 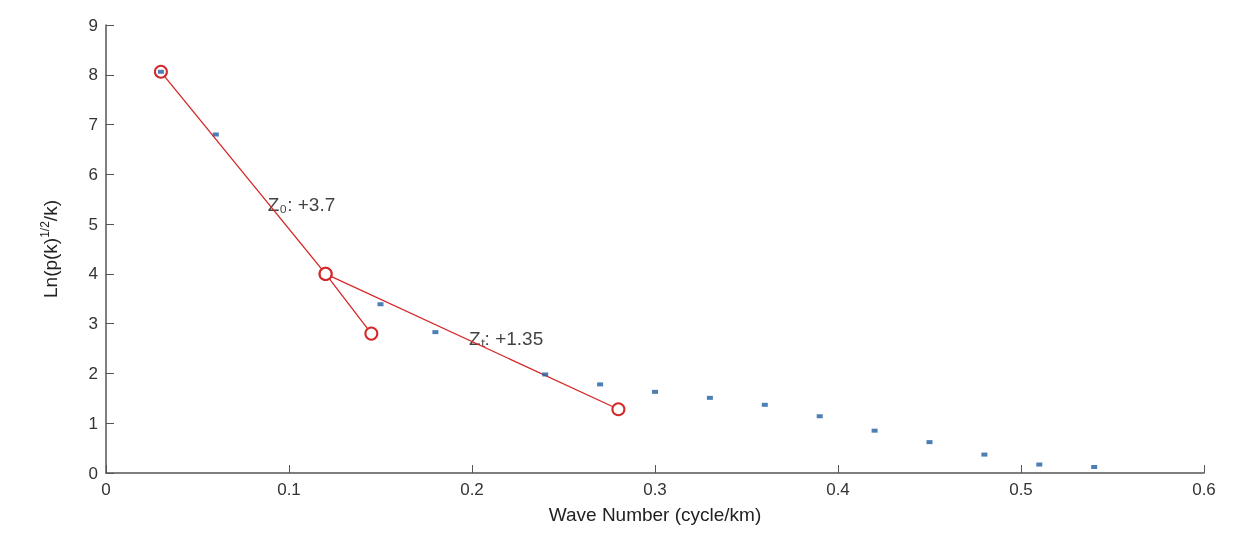 I want to click on x-tick-label: 0.6, so click(x=1204, y=489).